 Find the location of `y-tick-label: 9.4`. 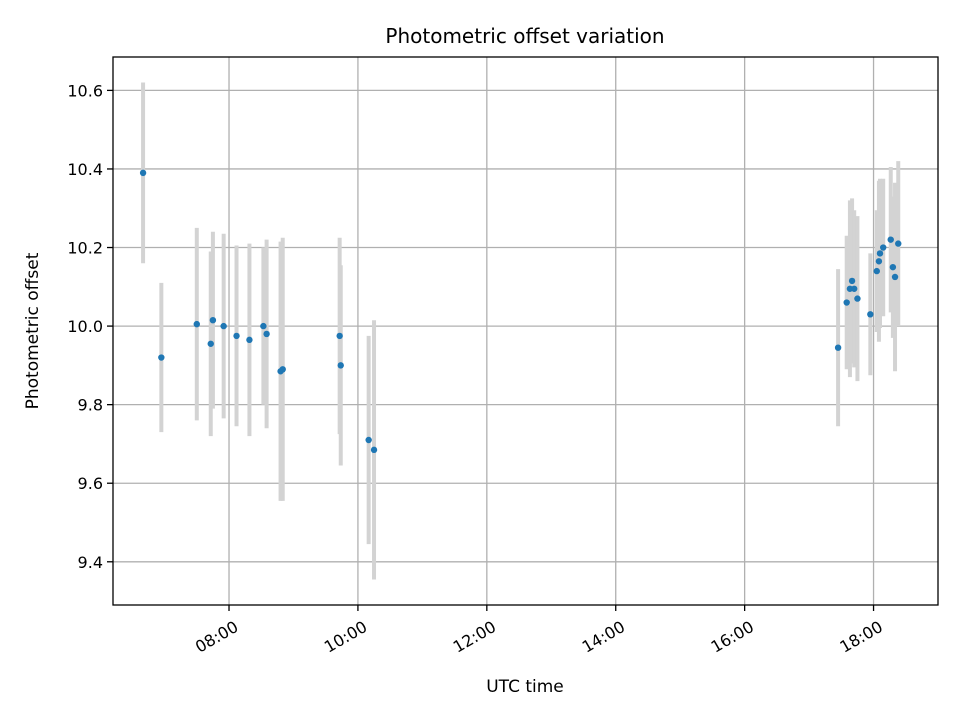

y-tick-label: 9.4 is located at coordinates (90, 562).